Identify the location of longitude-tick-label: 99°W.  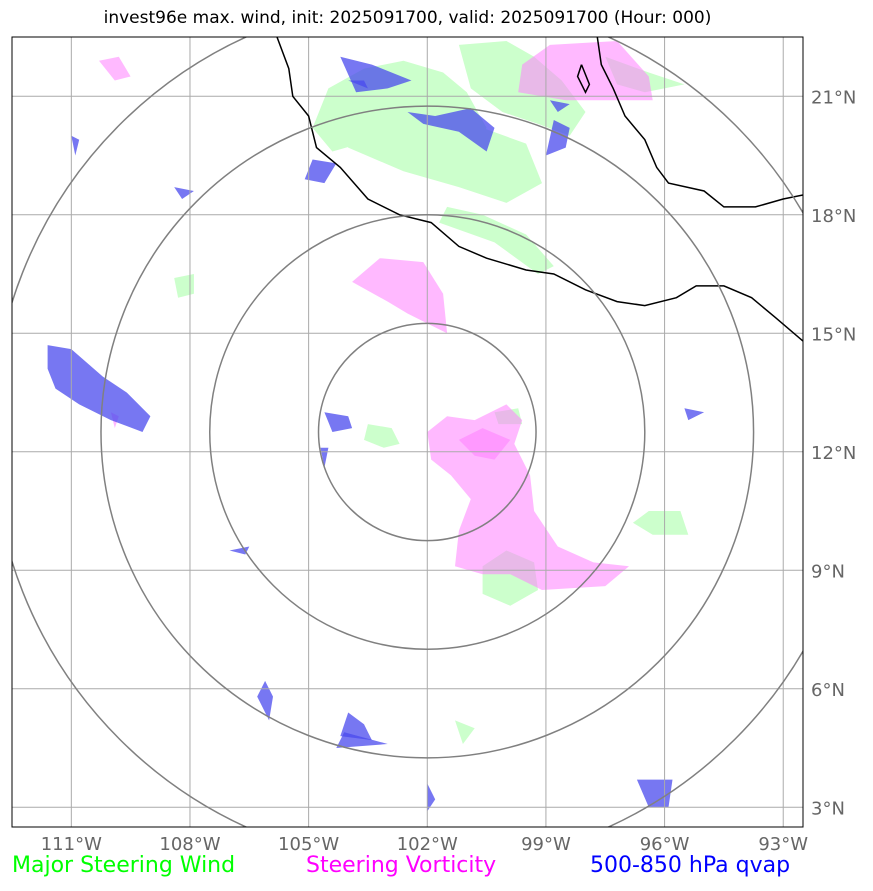
(546, 844).